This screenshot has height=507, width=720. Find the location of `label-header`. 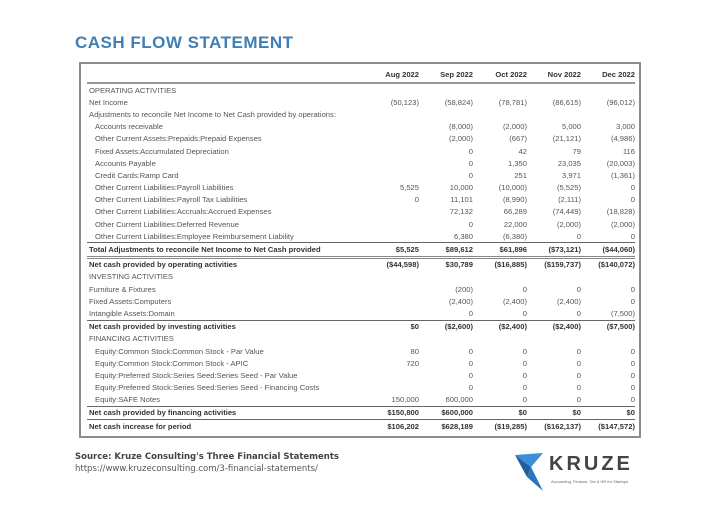

label-header is located at coordinates (226, 75).